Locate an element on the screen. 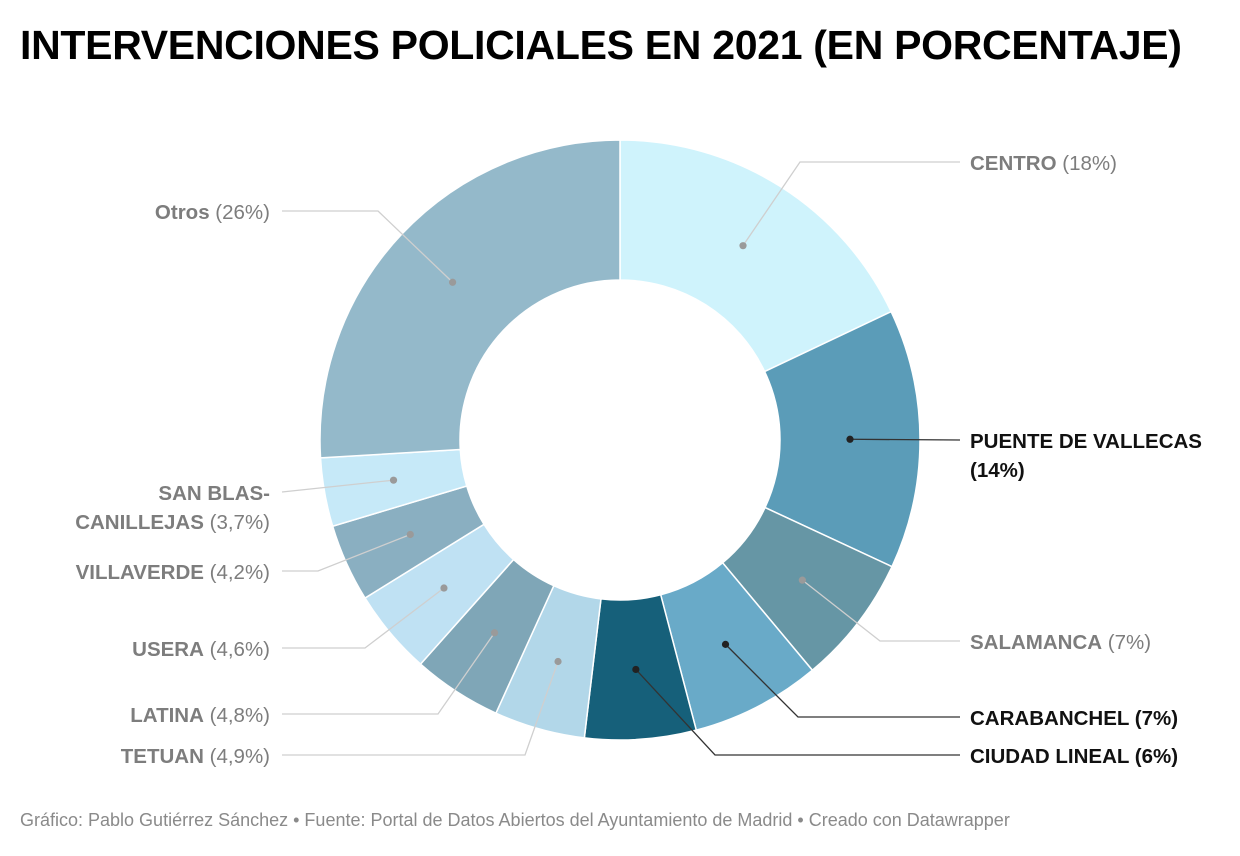 Image resolution: width=1240 pixels, height=856 pixels. leader-dot-villaverde is located at coordinates (410, 534).